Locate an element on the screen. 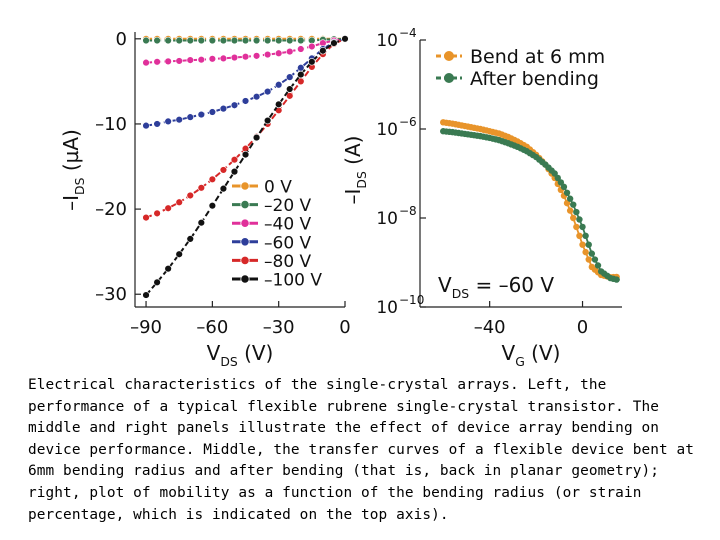 The width and height of the screenshot is (720, 540). legend-label: –100 V is located at coordinates (293, 281).